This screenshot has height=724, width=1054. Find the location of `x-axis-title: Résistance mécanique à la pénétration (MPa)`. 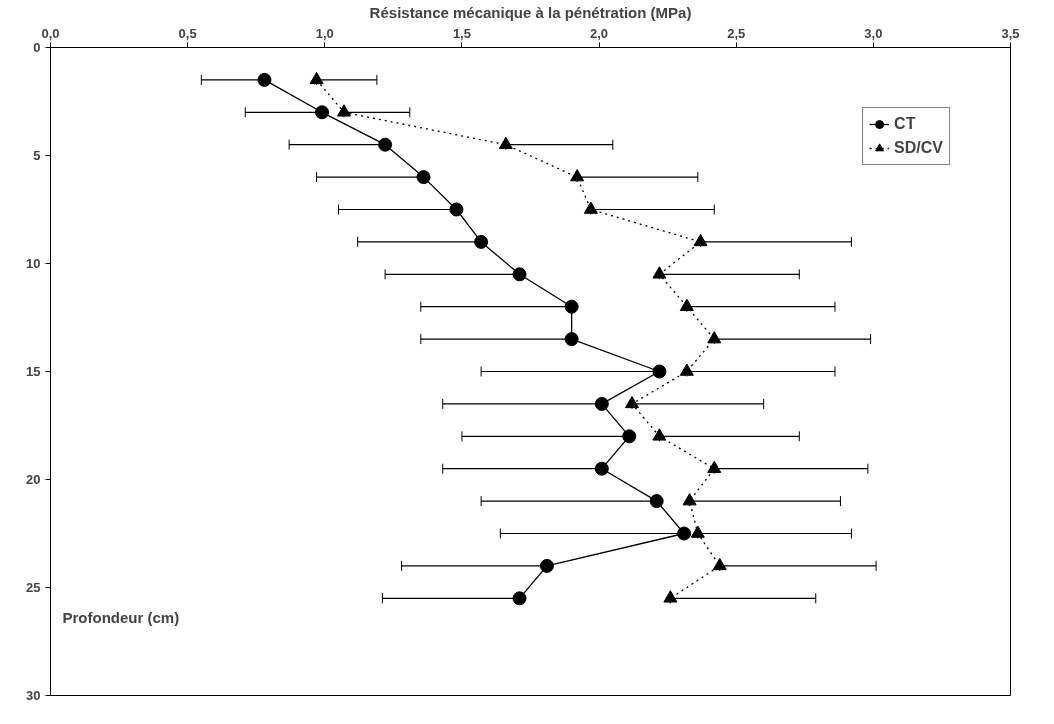

x-axis-title: Résistance mécanique à la pénétration (MPa) is located at coordinates (530, 12).